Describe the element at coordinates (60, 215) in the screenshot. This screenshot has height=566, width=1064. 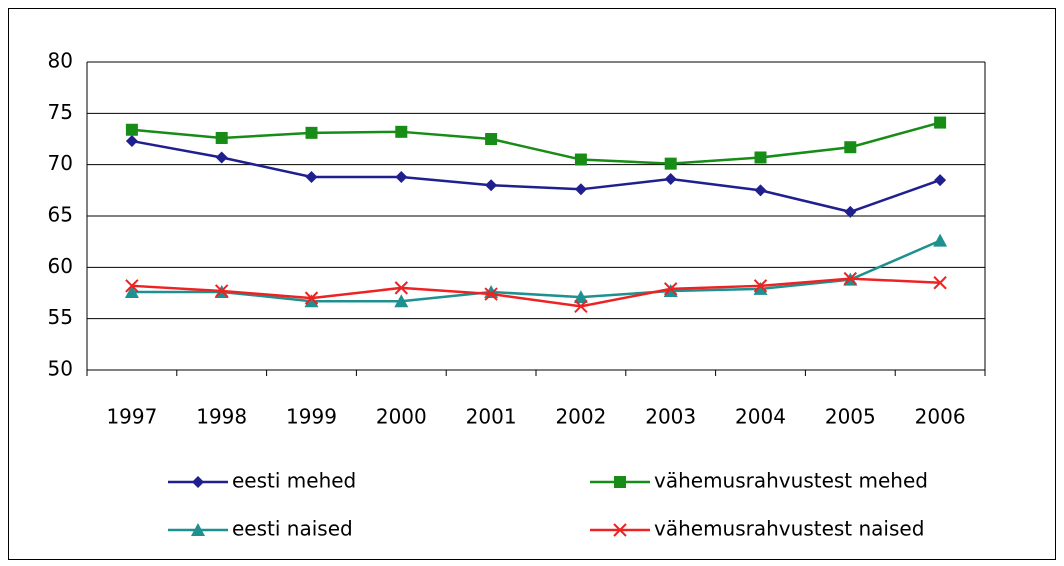
I see `y-tick-label: 65` at that location.